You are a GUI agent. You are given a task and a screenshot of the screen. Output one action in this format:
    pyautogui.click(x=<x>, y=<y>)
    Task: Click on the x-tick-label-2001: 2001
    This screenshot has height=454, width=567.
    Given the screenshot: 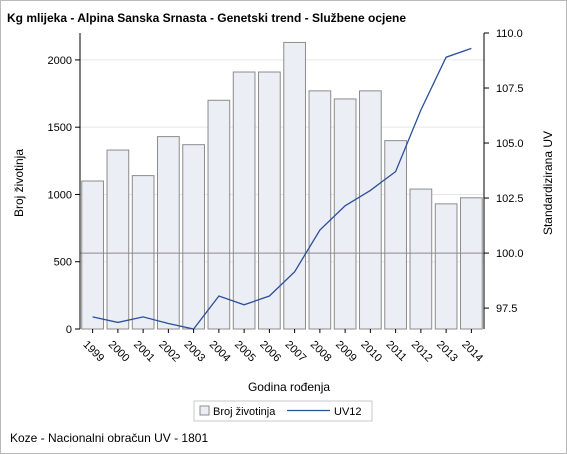 What is the action you would take?
    pyautogui.click(x=144, y=352)
    